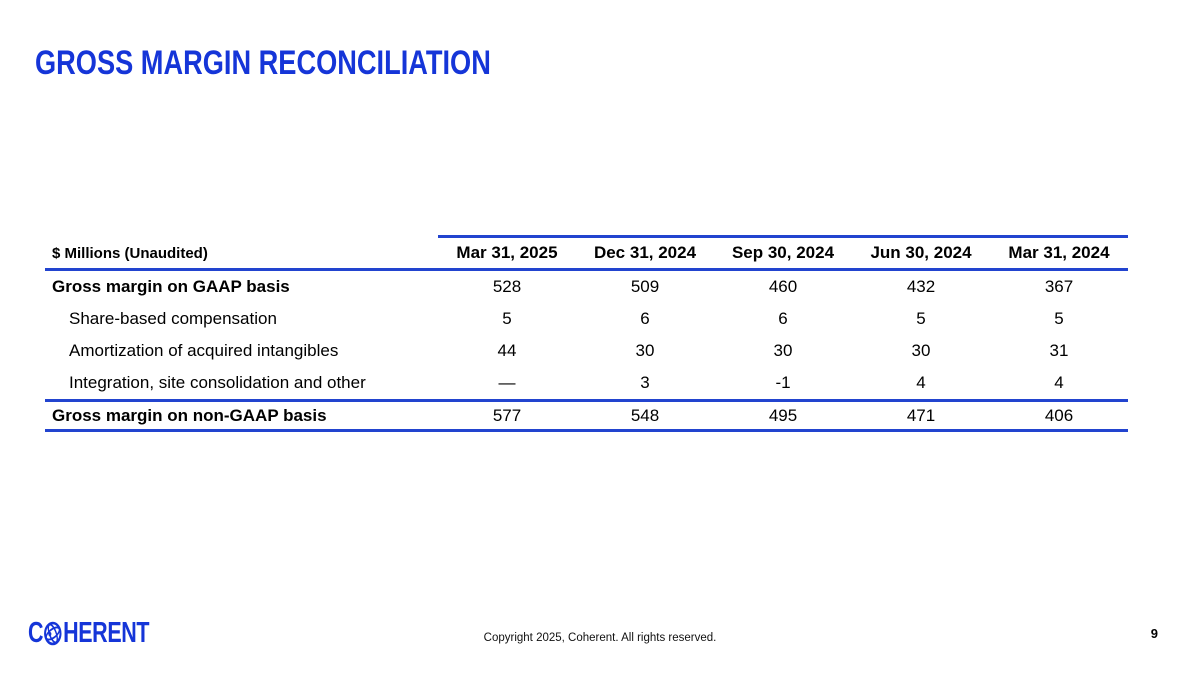  What do you see at coordinates (171, 286) in the screenshot?
I see `row-label: Gross margin on GAAP basis` at bounding box center [171, 286].